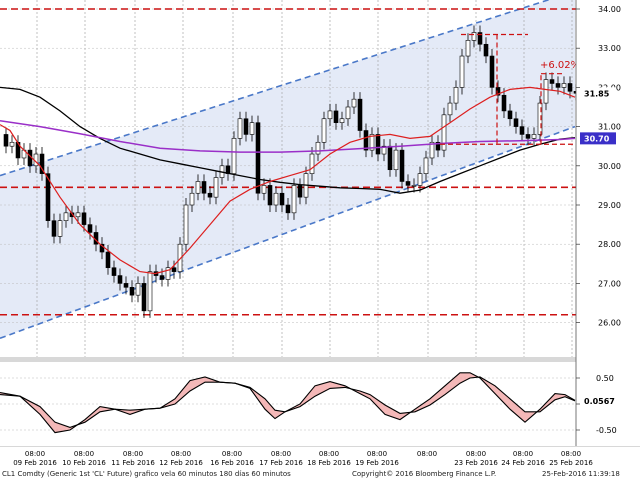 This screenshot has height=484, width=640. Describe the element at coordinates (377, 463) in the screenshot. I see `x-date-label: 19 Feb 2016` at that location.